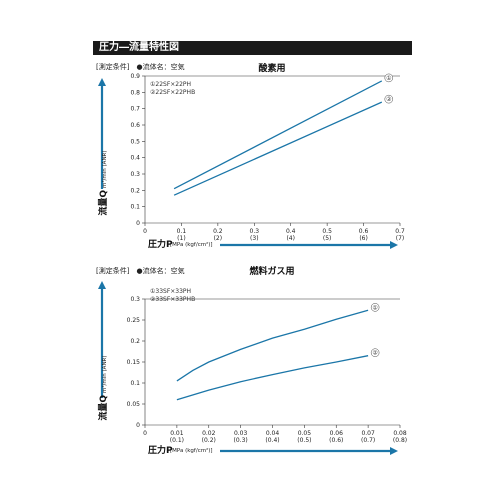 The image size is (500, 500). I want to click on conditions-text-1: [測定条件] ●流体名：空気, so click(140, 67).